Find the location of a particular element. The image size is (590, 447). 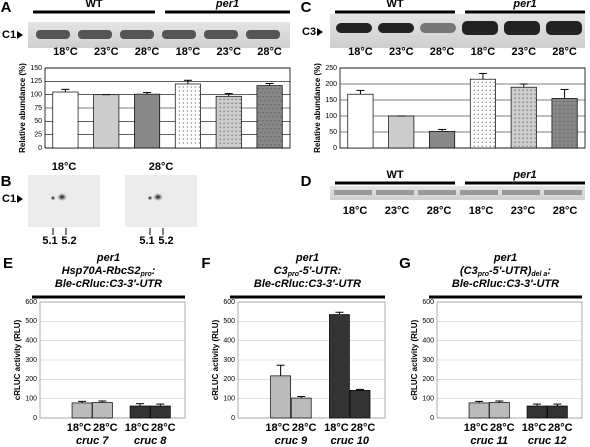

marker-arrow is located at coordinates (20, 35).